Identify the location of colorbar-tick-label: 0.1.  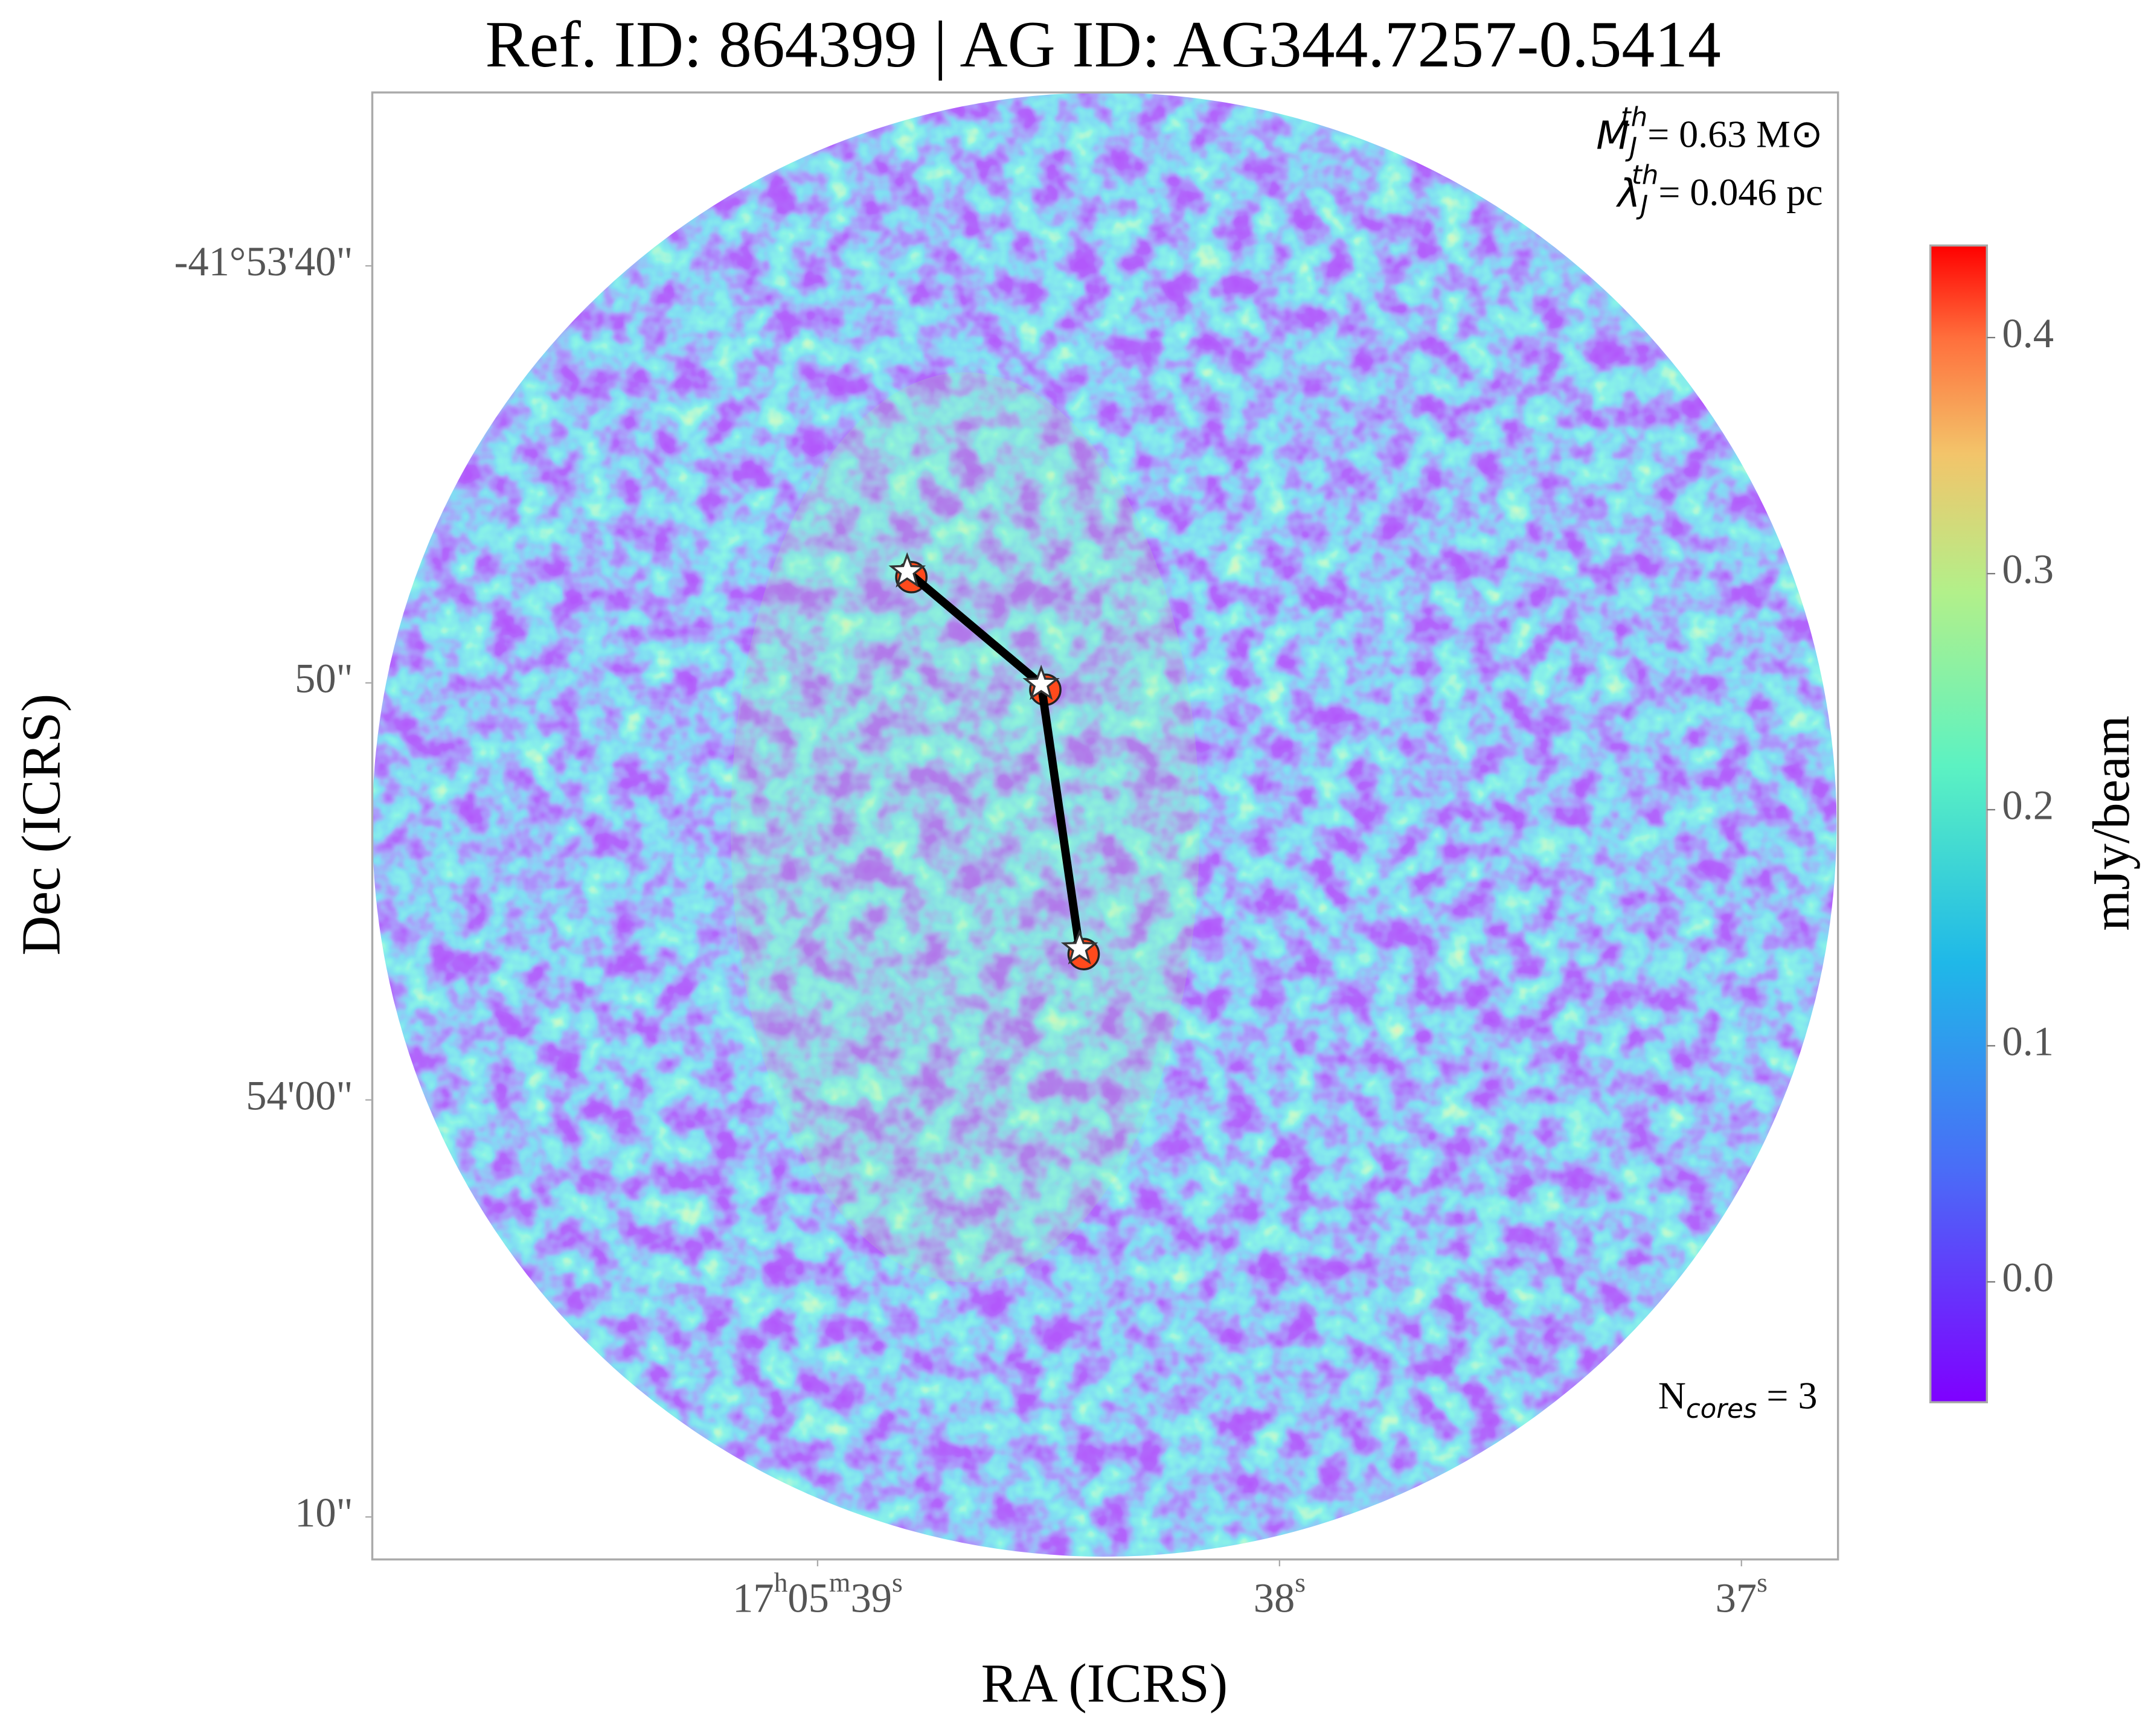
(2028, 1042).